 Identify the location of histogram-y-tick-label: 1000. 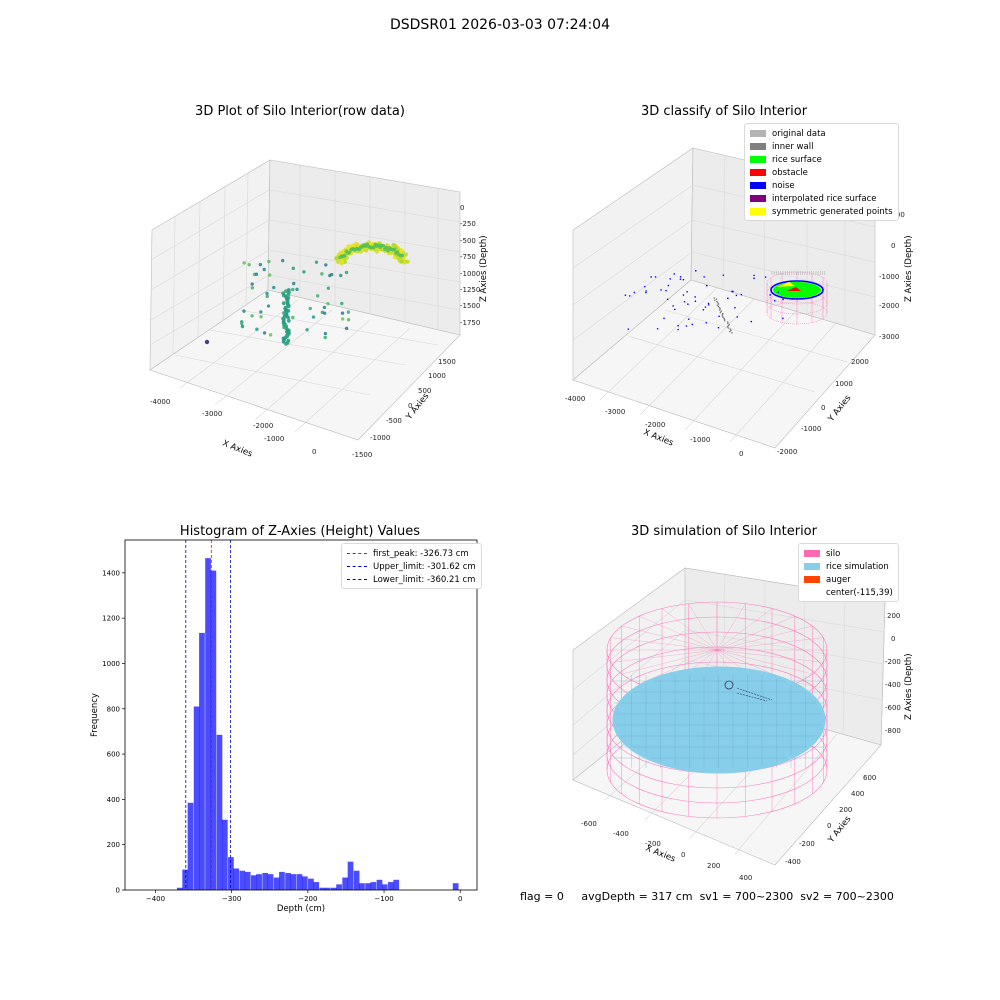
(111, 664).